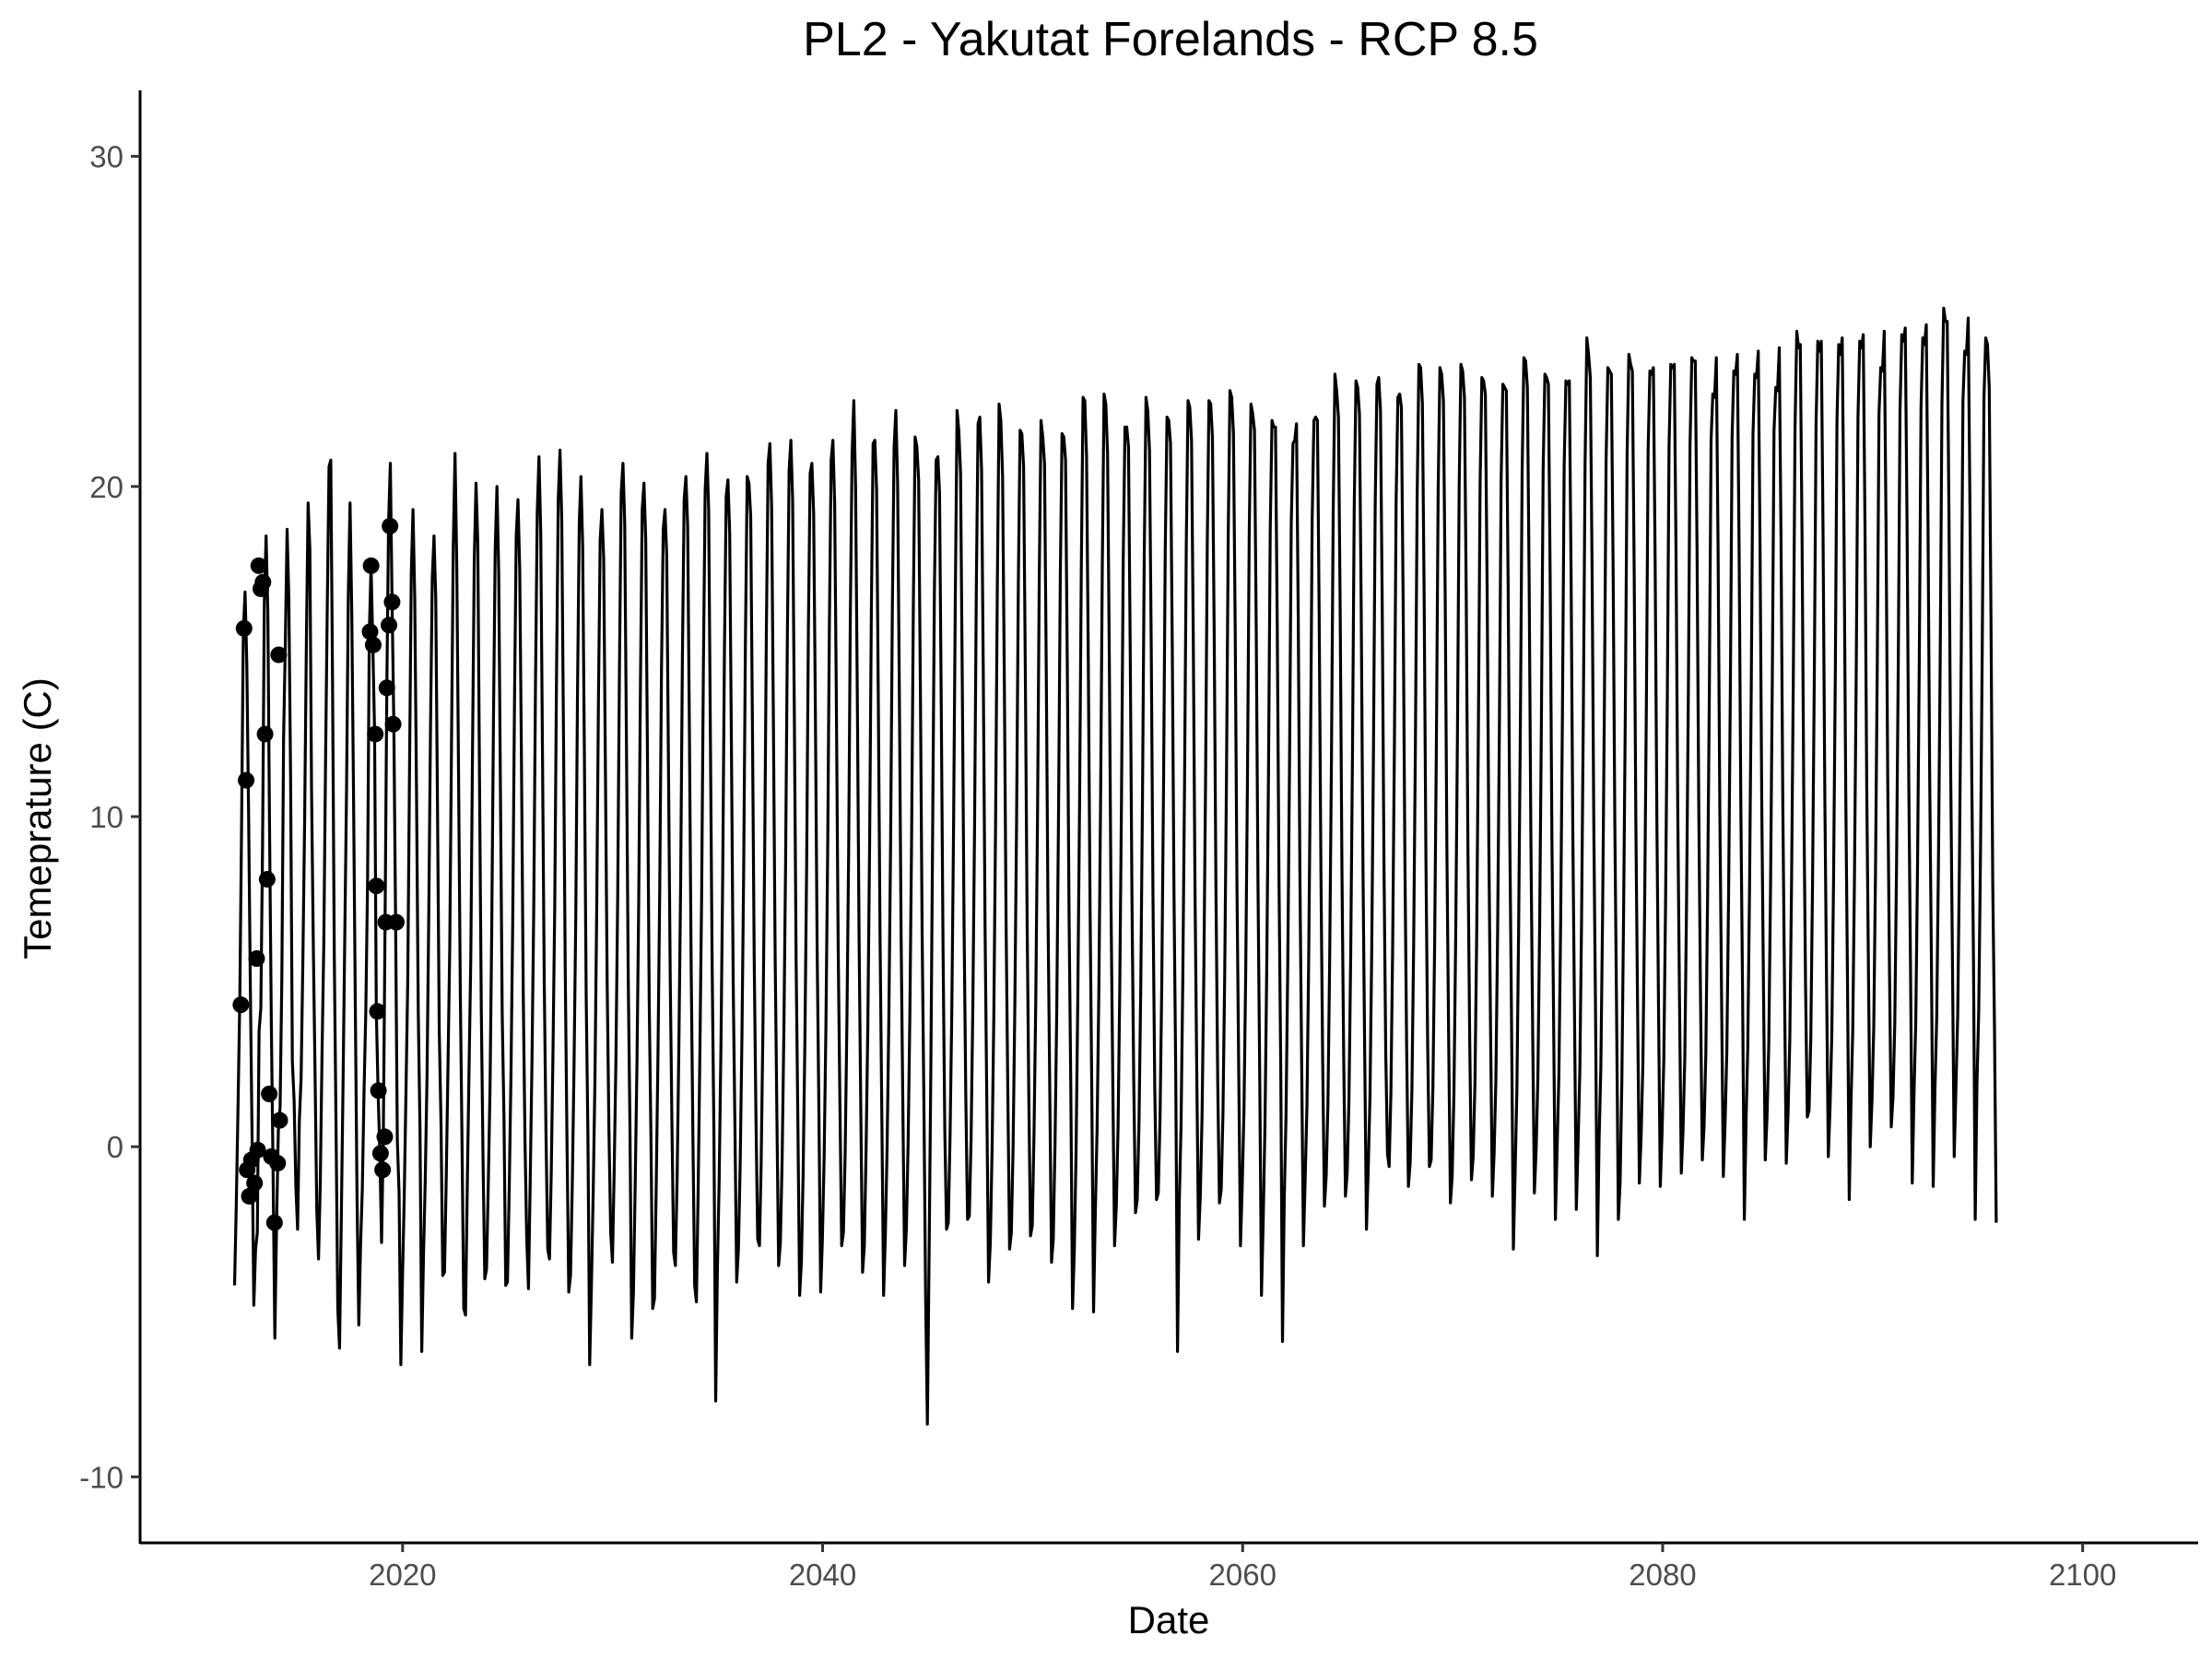  I want to click on y-tick-label: -10, so click(101, 1477).